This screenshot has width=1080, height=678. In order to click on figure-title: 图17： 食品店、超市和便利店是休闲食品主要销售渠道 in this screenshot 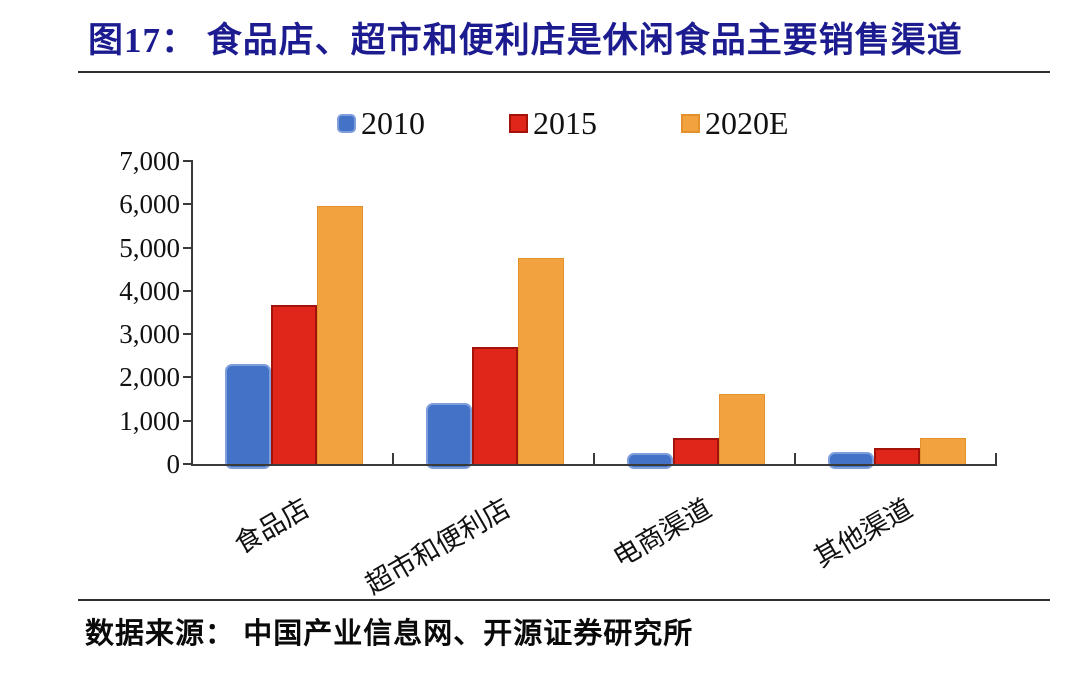, I will do `click(525, 40)`.